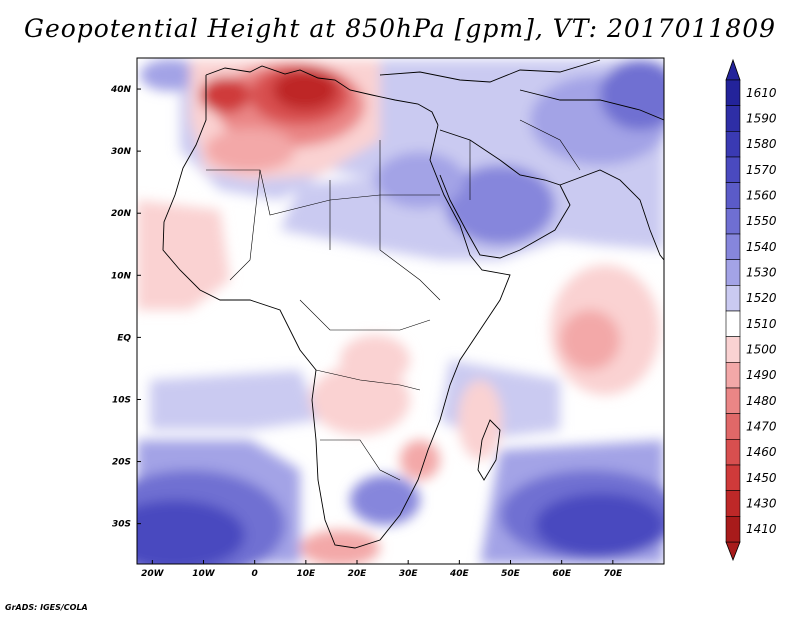 Image resolution: width=800 pixels, height=618 pixels. Describe the element at coordinates (761, 93) in the screenshot. I see `colorbar-label: 1610` at that location.